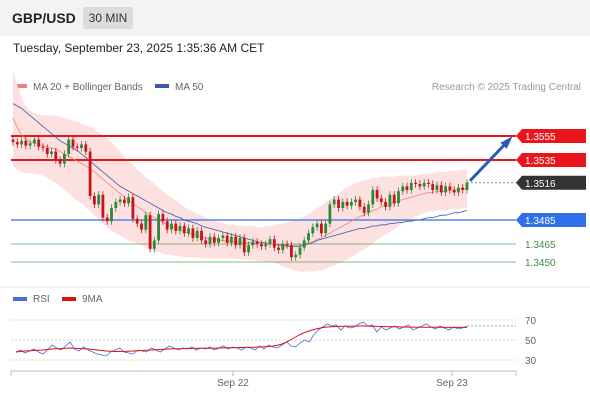  I want to click on chart-credit: Research © 2025 Trading Central, so click(506, 87).